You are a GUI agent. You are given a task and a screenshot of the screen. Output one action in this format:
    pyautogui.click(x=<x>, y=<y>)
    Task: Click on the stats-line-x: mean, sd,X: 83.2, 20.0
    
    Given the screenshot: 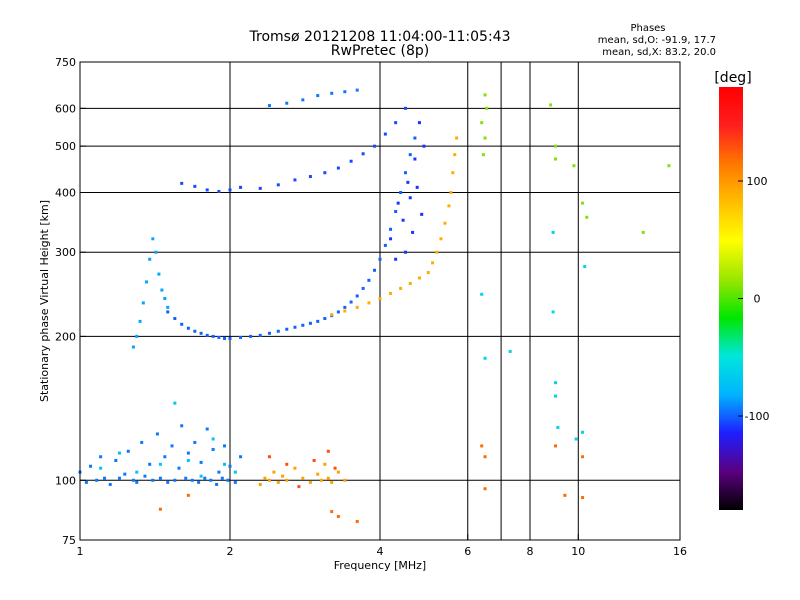 What is the action you would take?
    pyautogui.click(x=659, y=52)
    